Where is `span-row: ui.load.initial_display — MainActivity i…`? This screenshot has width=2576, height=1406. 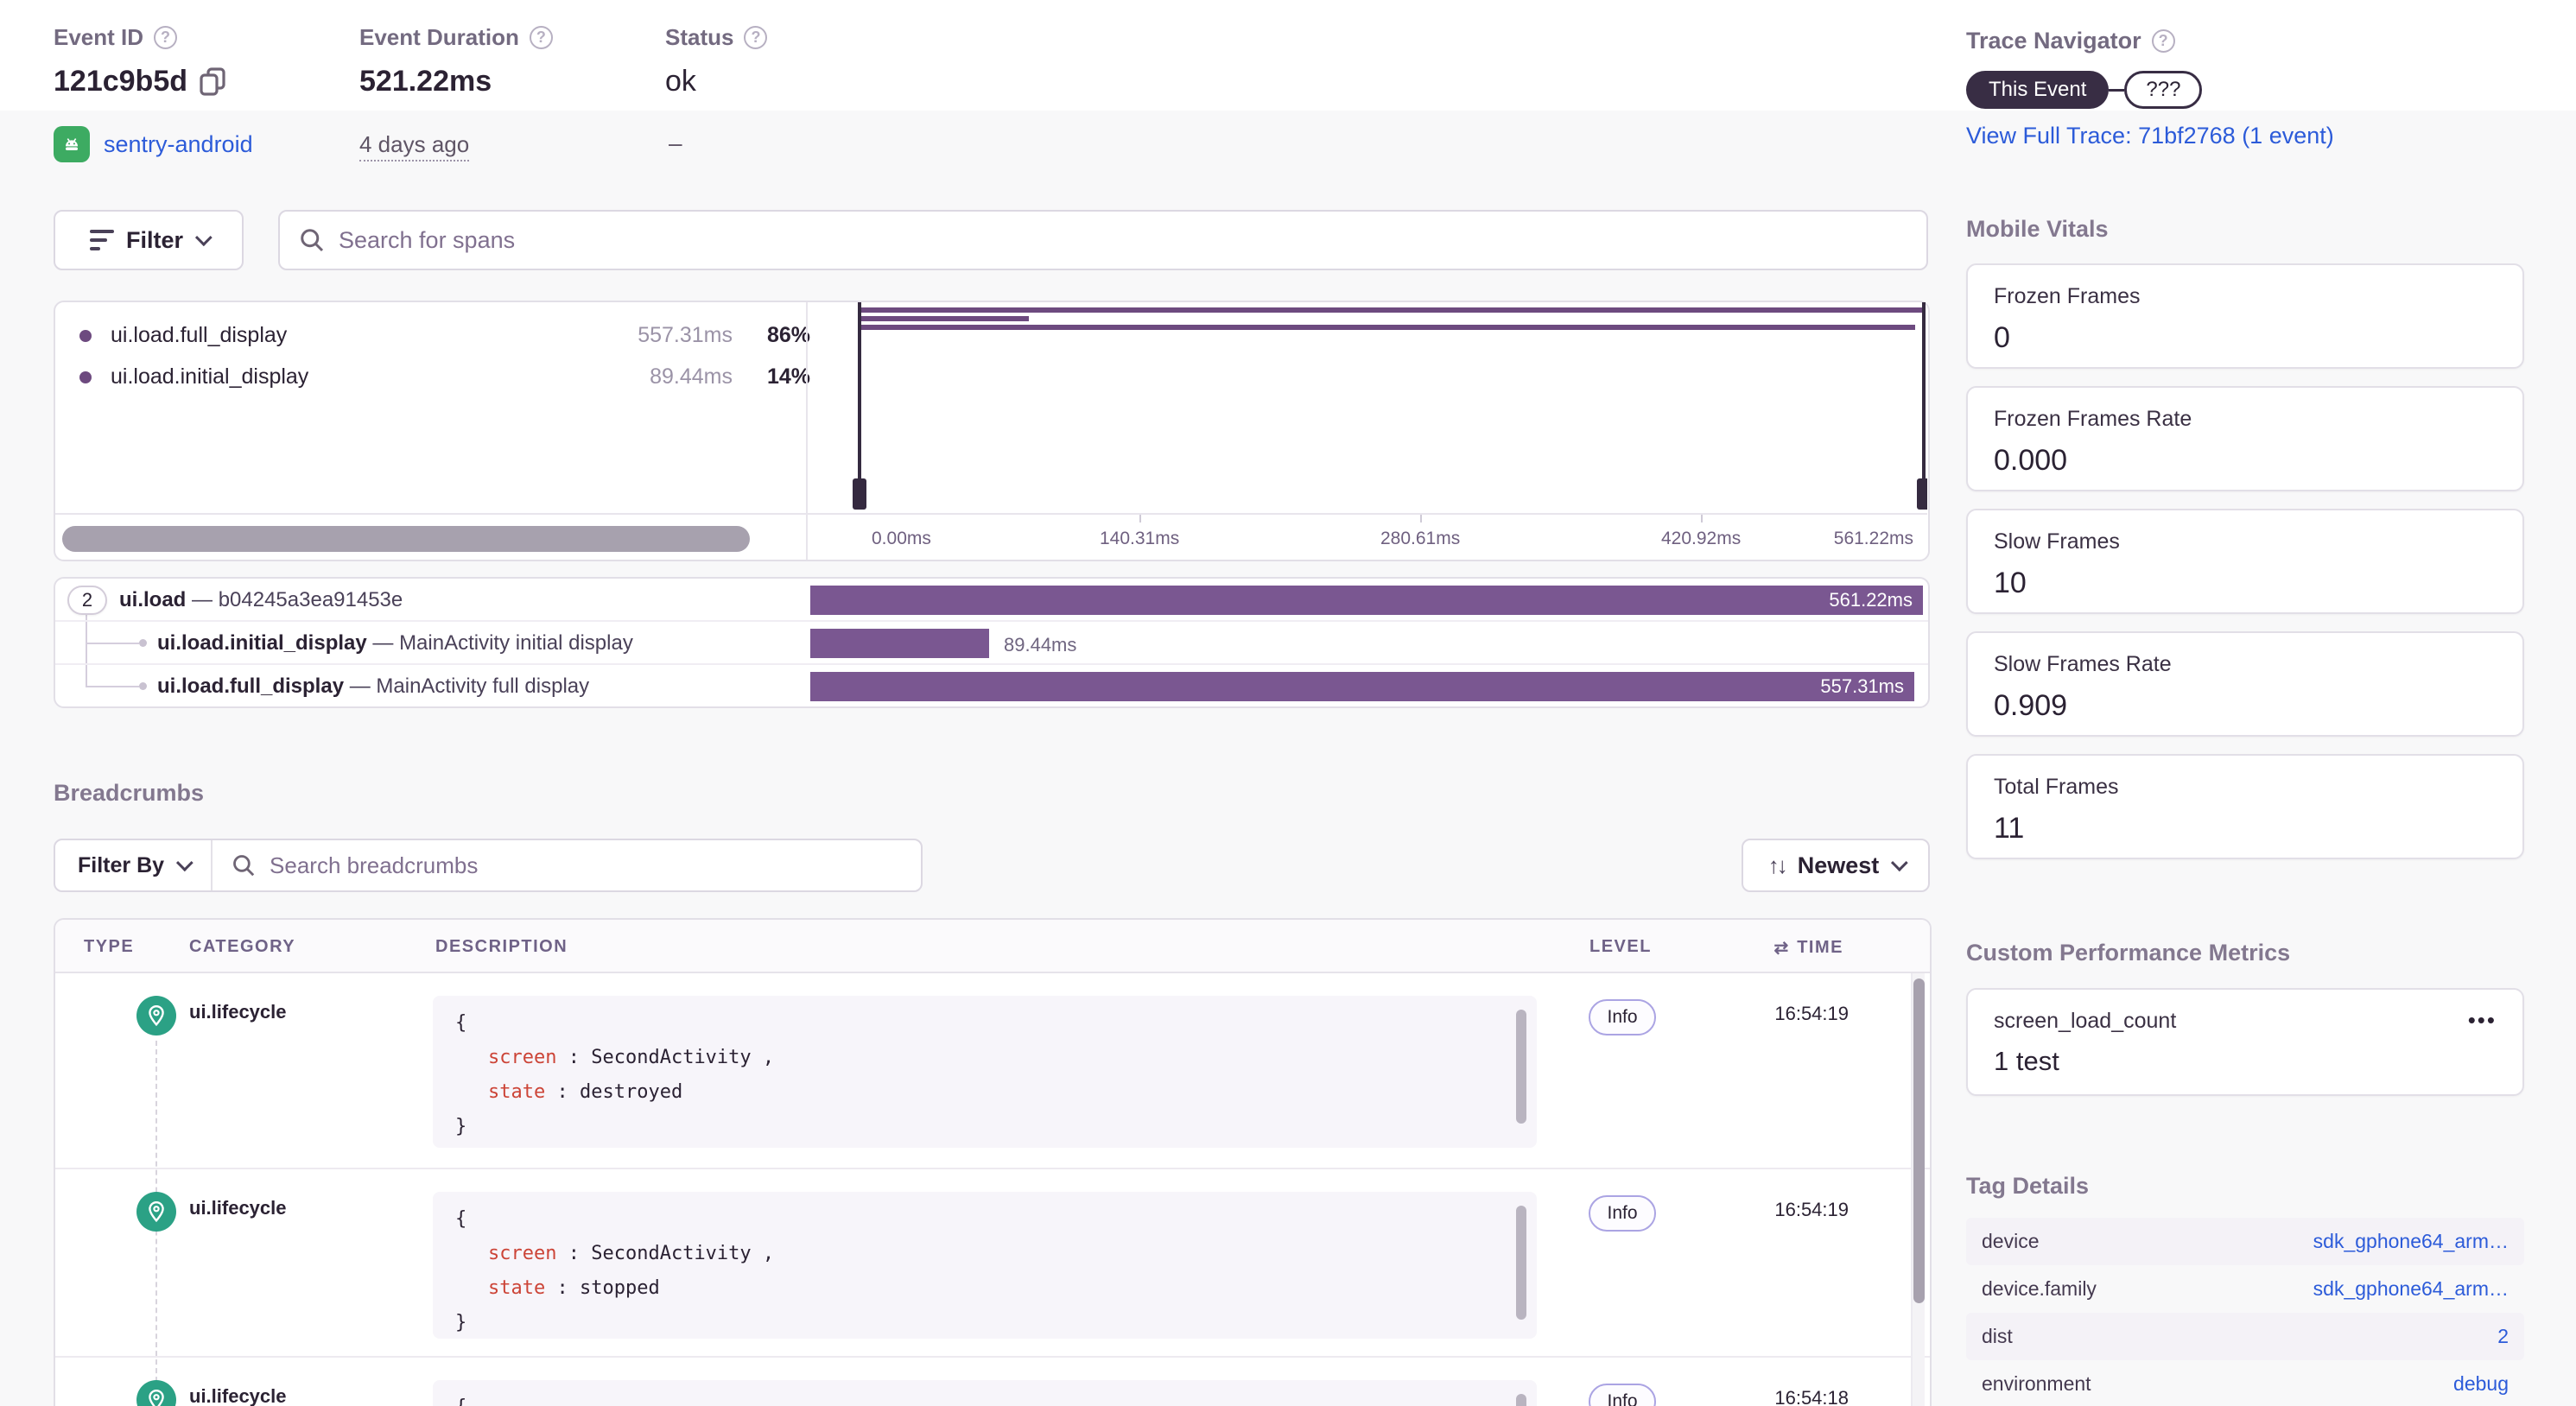 span-row: ui.load.initial_display — MainActivity i… is located at coordinates (991, 644).